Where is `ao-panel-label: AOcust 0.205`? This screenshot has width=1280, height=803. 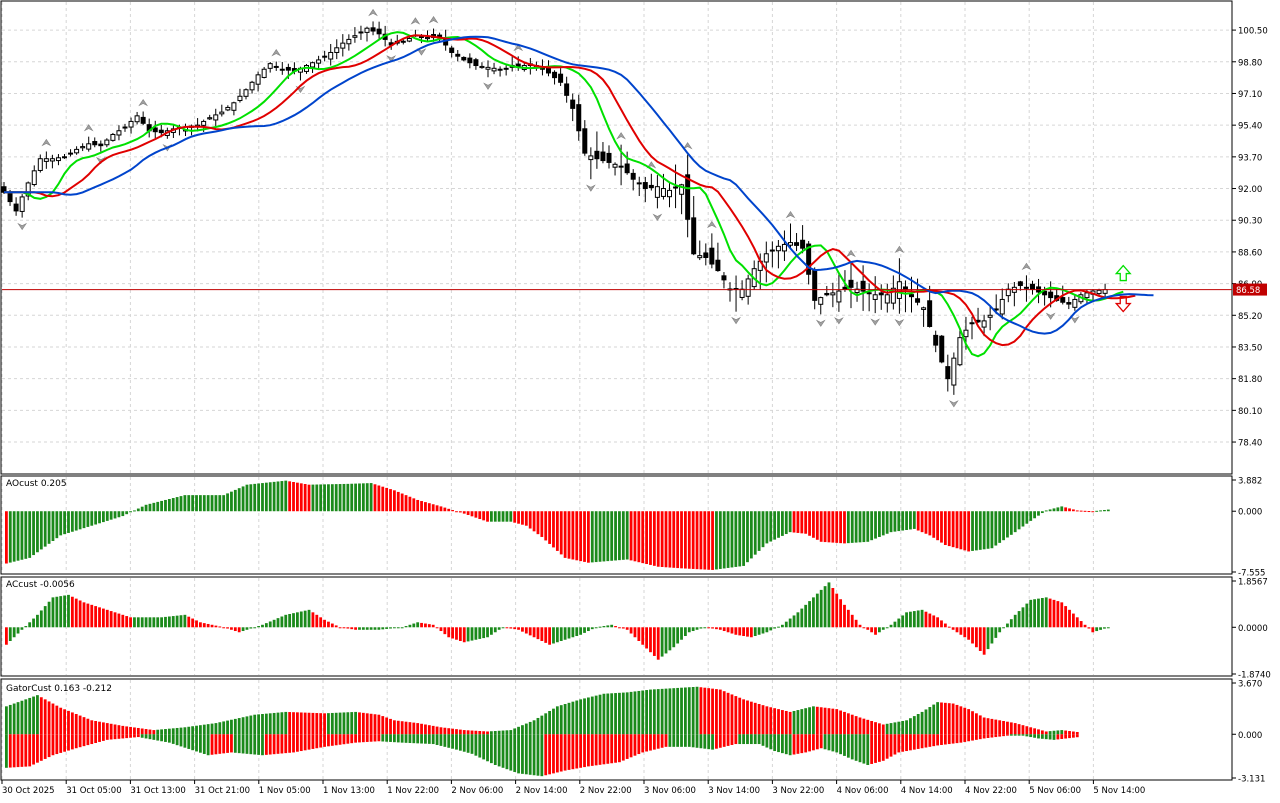 ao-panel-label: AOcust 0.205 is located at coordinates (36, 484).